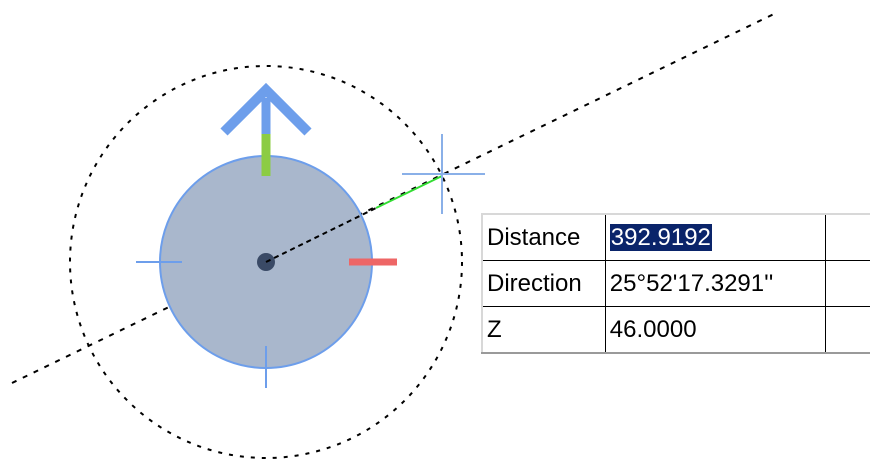 The width and height of the screenshot is (870, 459). Describe the element at coordinates (715, 237) in the screenshot. I see `distance-value-field: 392.9192` at that location.